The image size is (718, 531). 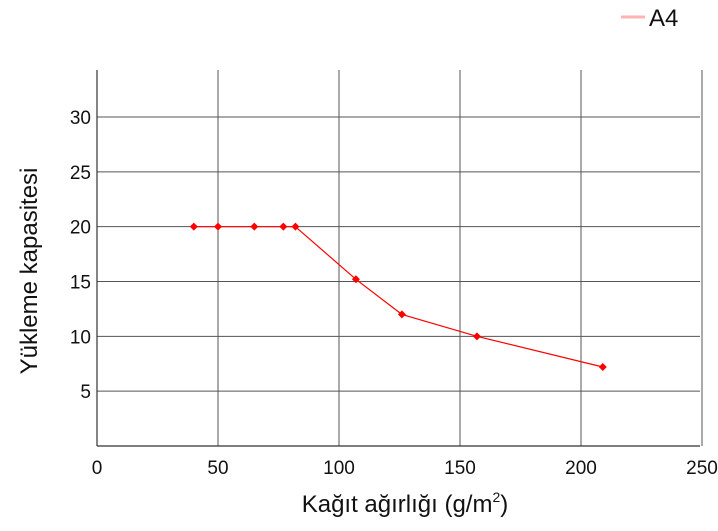 I want to click on y-tick-label-15: 15, so click(x=80, y=283).